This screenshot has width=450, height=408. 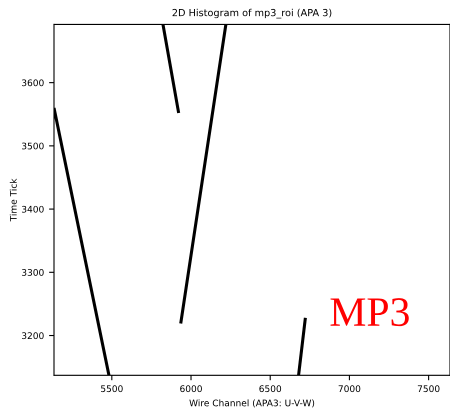 What do you see at coordinates (429, 388) in the screenshot?
I see `x-tick-label: 7500` at bounding box center [429, 388].